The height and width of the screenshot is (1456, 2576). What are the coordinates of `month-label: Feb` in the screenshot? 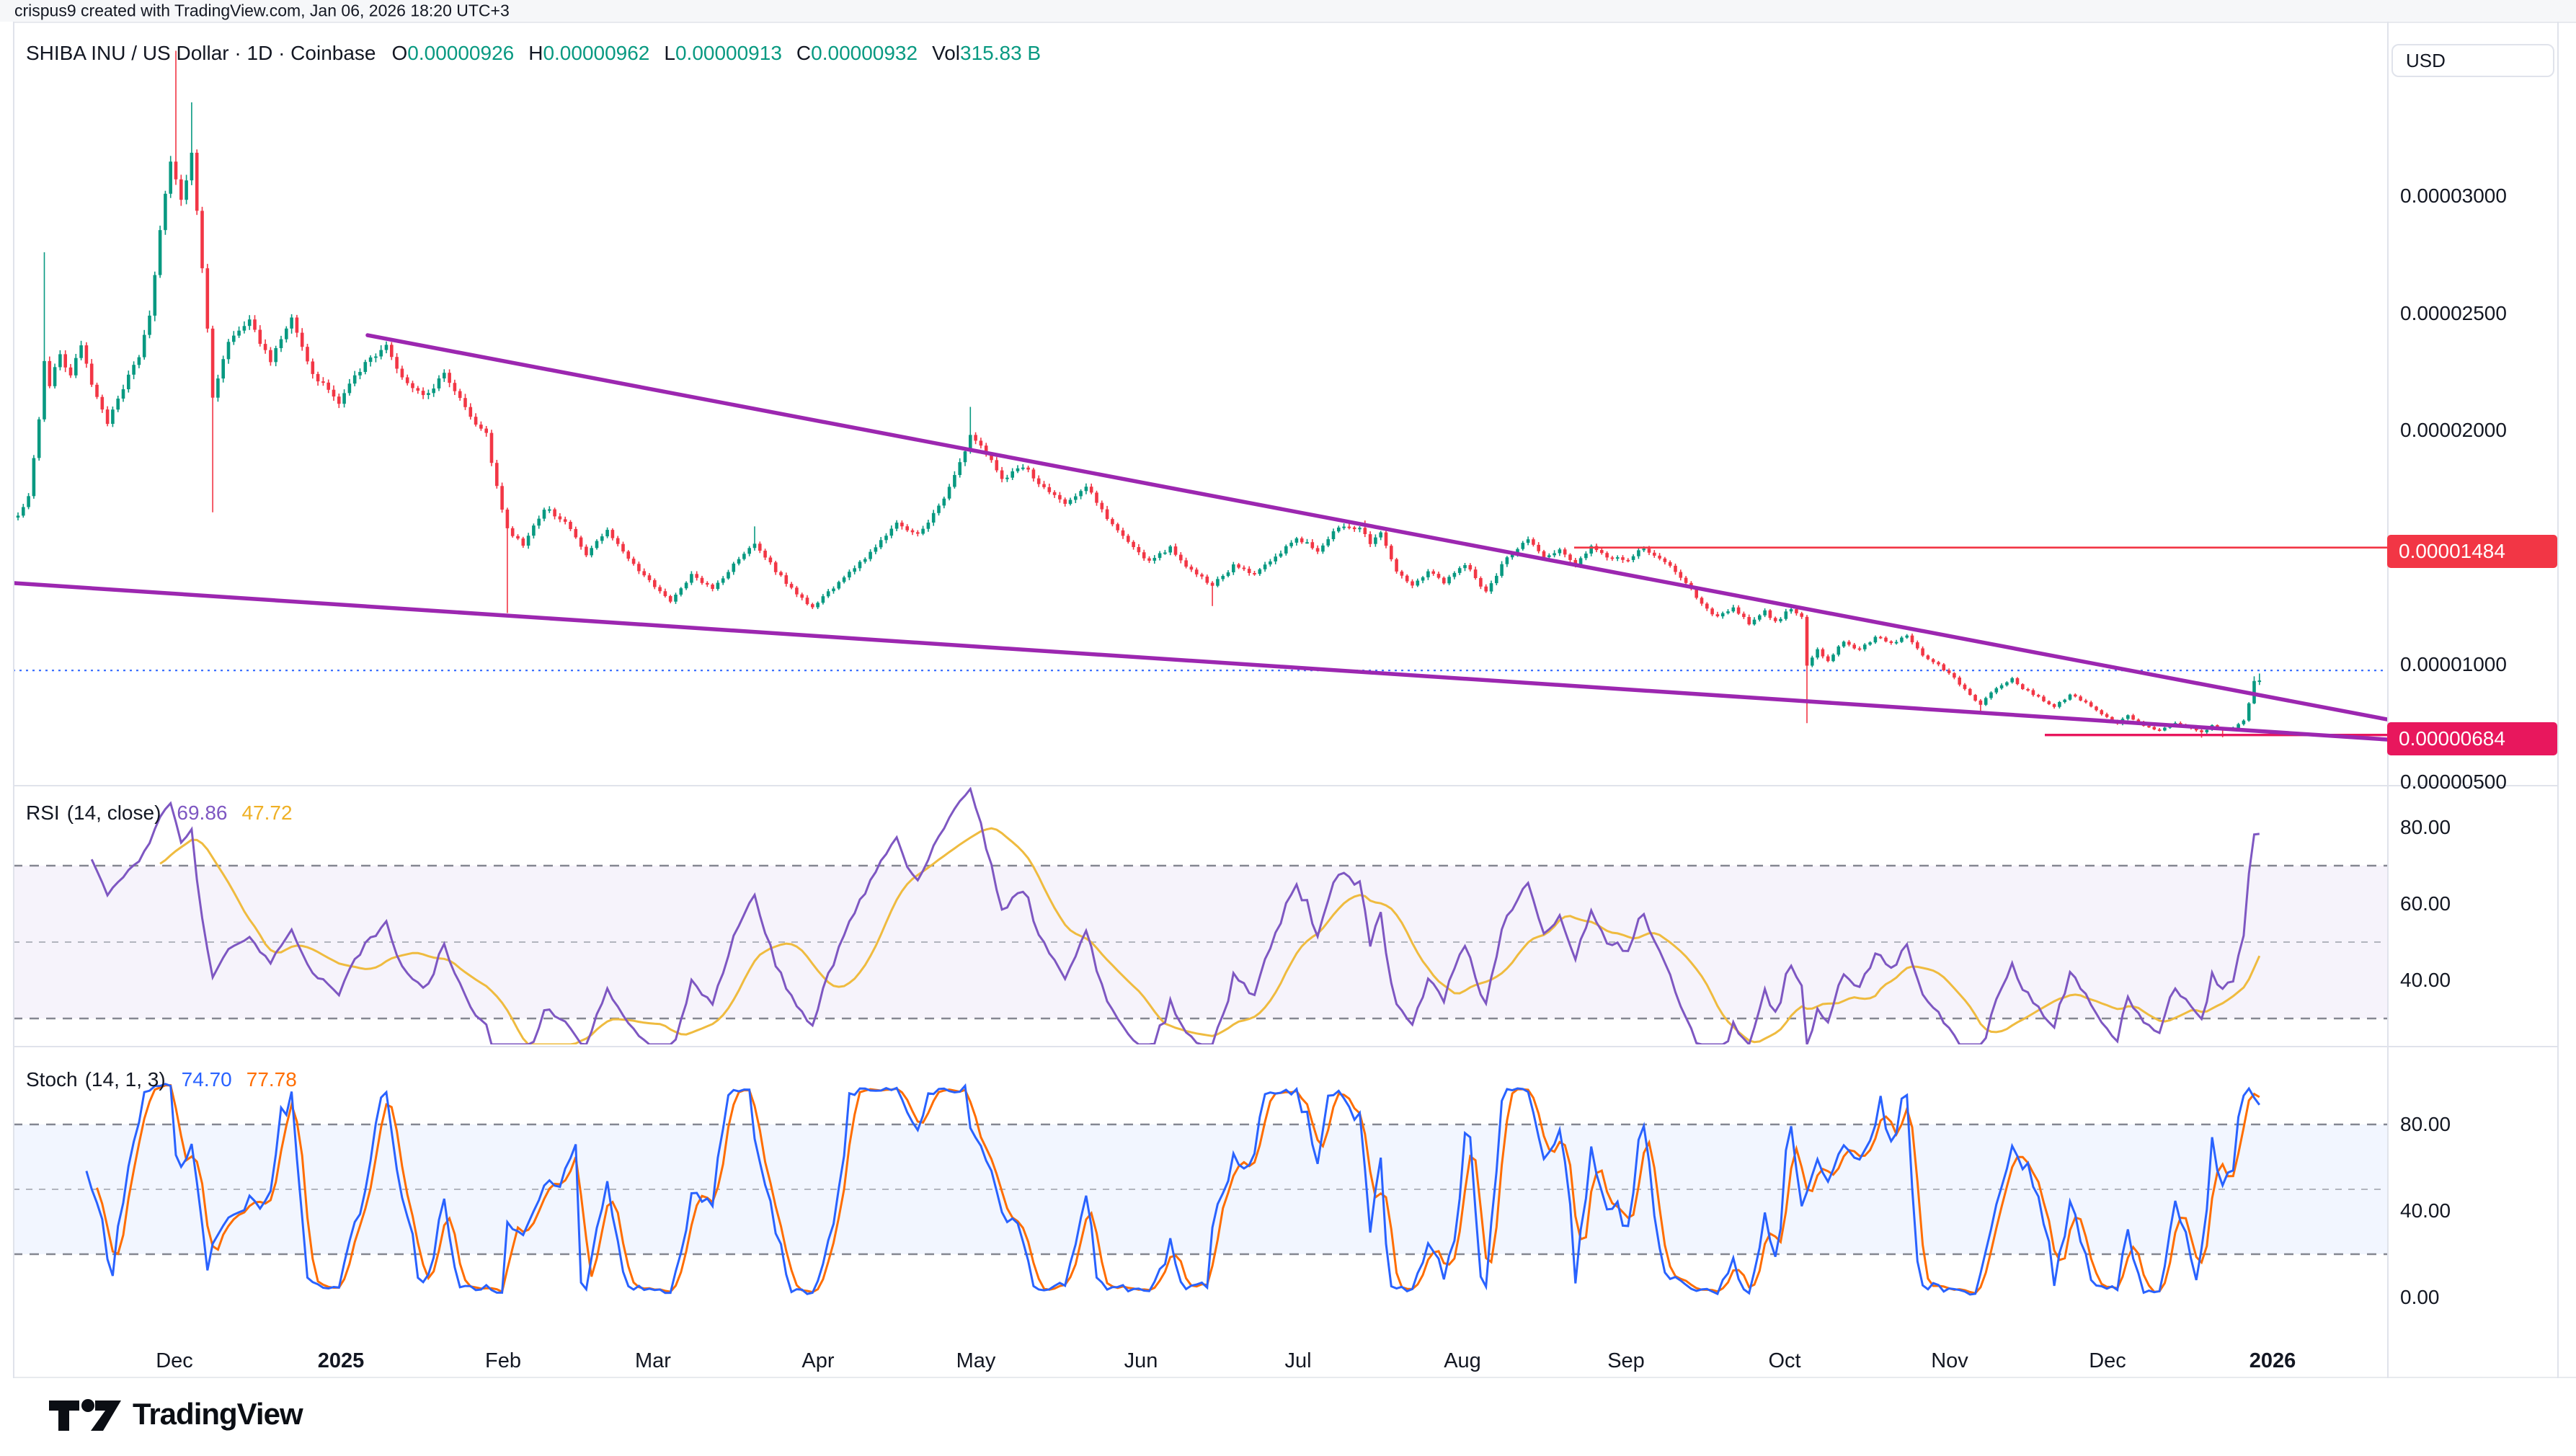 It's located at (503, 1360).